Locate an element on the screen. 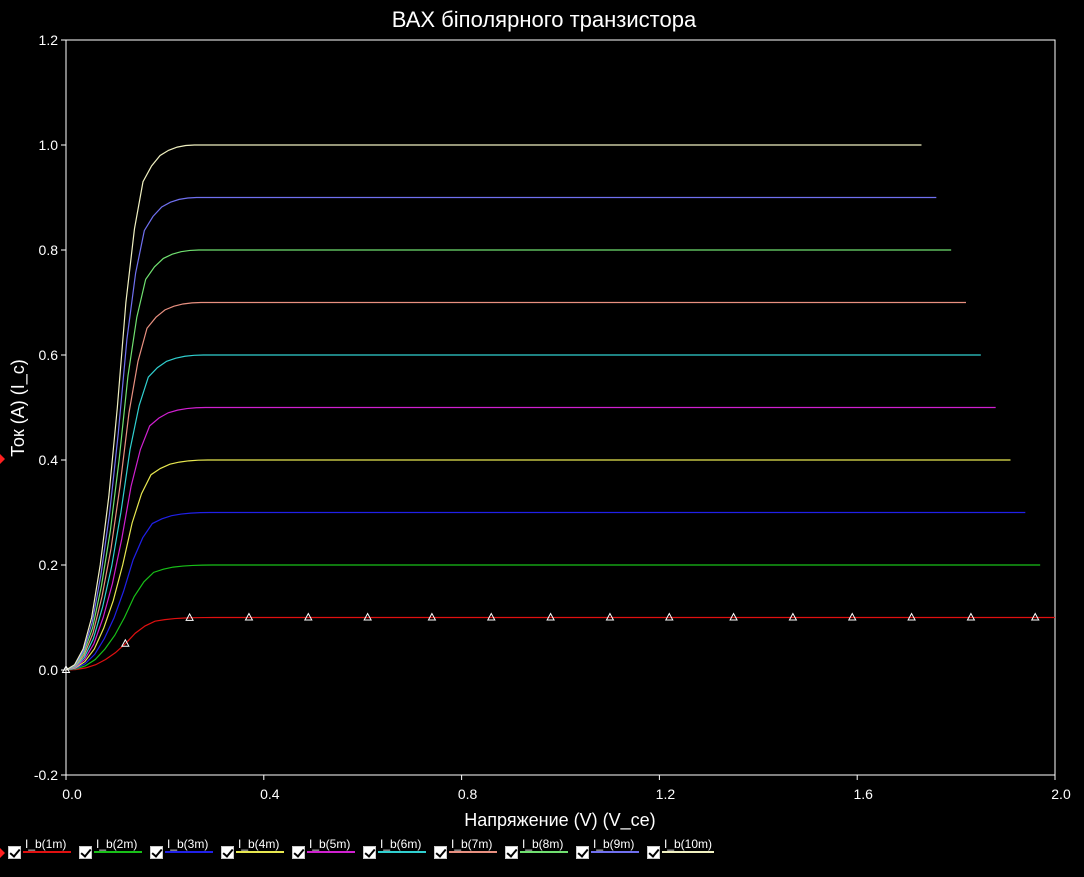 This screenshot has height=877, width=1084. legend-item: I_b(1m) is located at coordinates (39, 849).